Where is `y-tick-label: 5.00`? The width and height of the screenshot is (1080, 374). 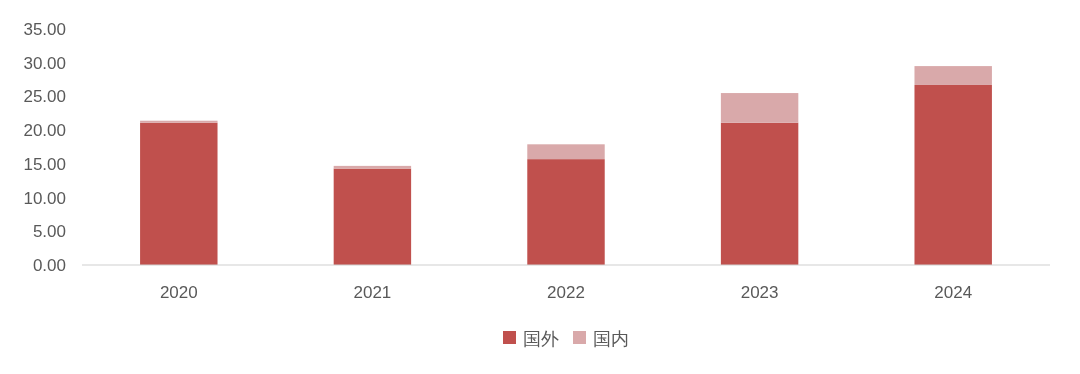
y-tick-label: 5.00 is located at coordinates (49, 232).